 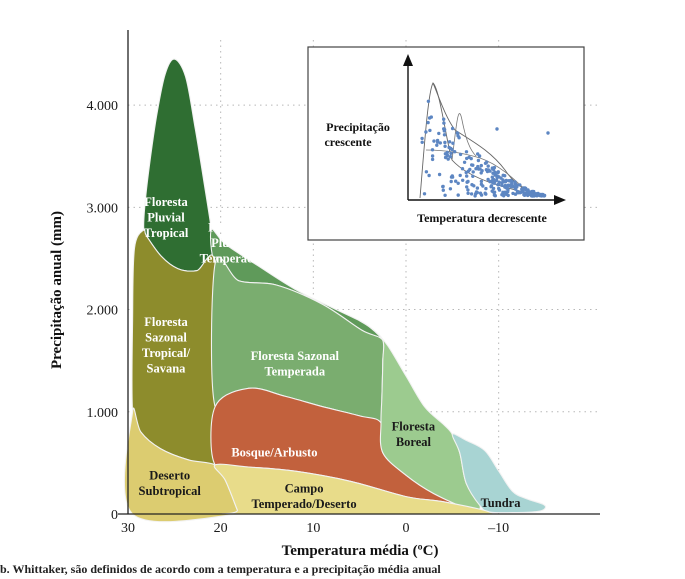 I want to click on y-tick-label: 0, so click(x=114, y=515).